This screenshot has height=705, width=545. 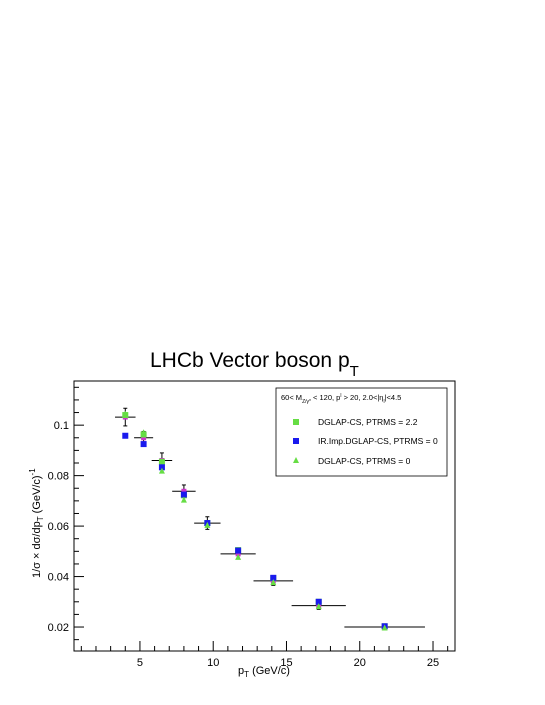 What do you see at coordinates (61, 426) in the screenshot?
I see `y-tick-label: 0.1` at bounding box center [61, 426].